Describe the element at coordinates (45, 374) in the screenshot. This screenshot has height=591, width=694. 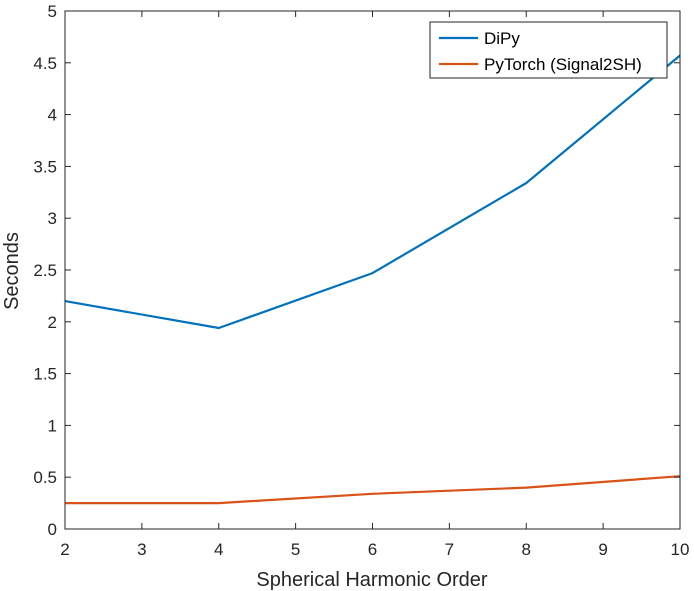
I see `y-tick-label: 1.5` at that location.